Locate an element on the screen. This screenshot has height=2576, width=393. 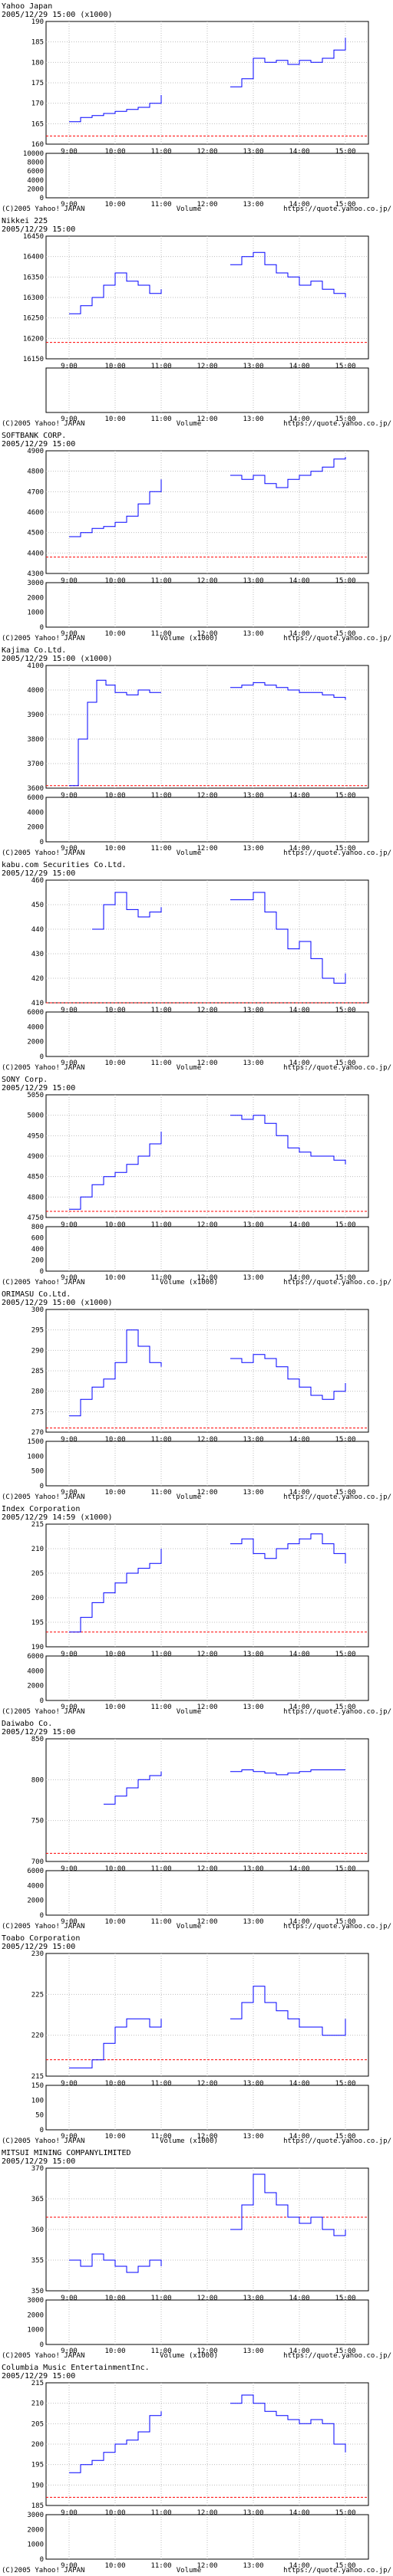
volume-tick-label: 500 is located at coordinates (37, 1472).